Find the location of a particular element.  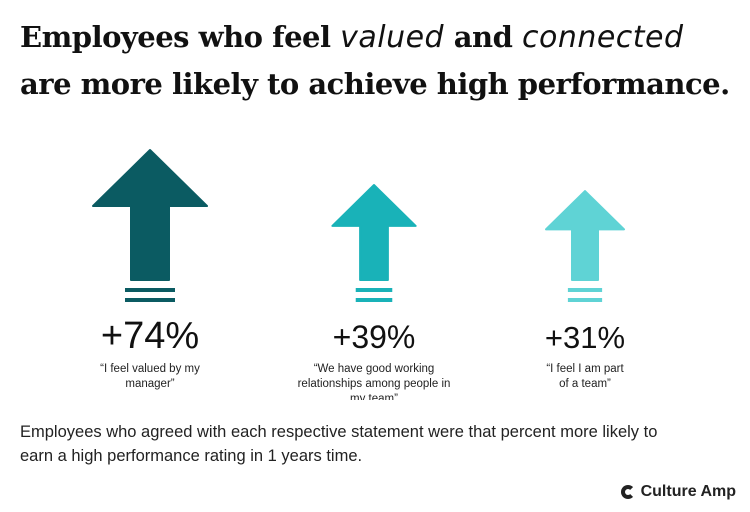

category-label-2-line-3: my team” is located at coordinates (374, 396).